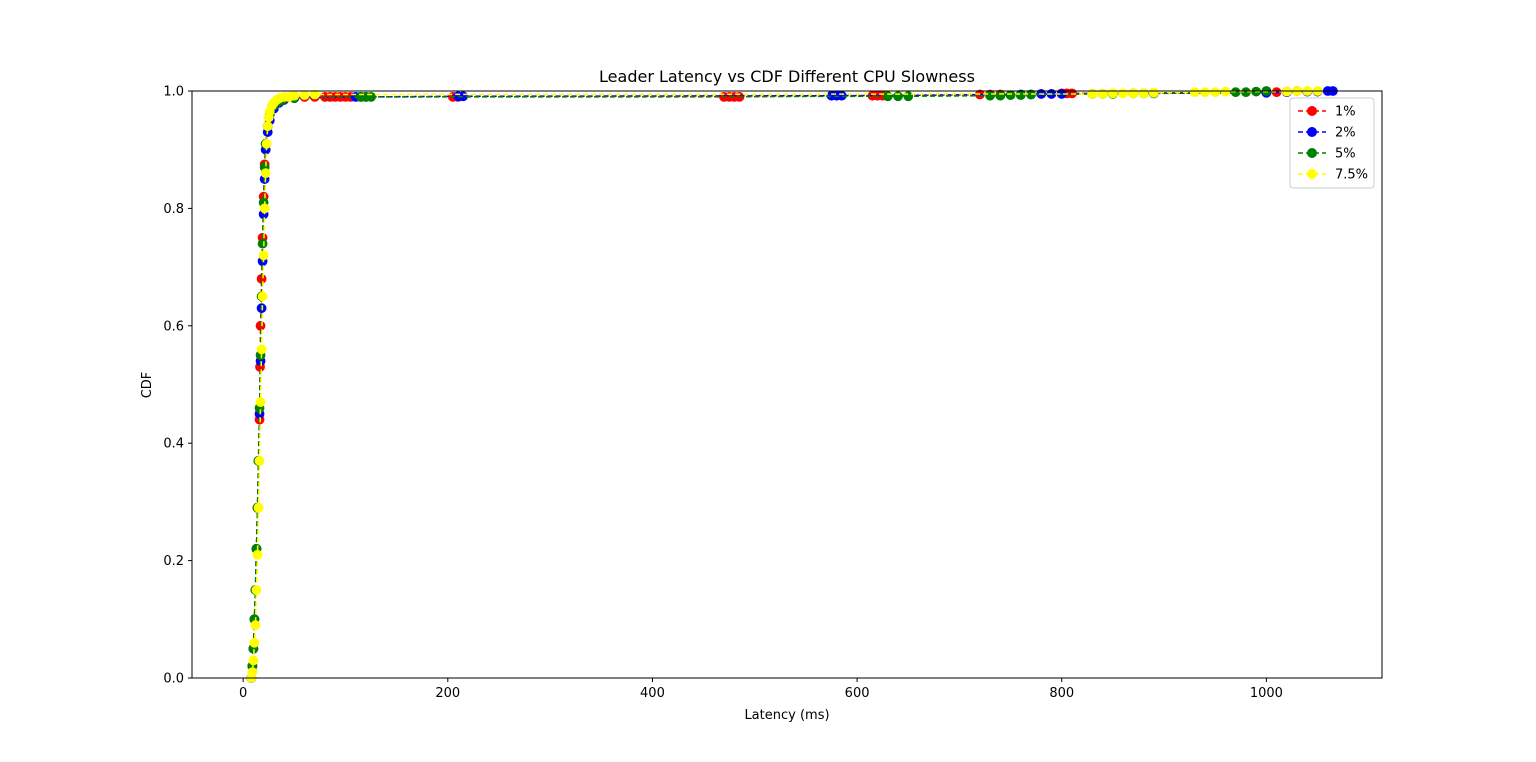 The width and height of the screenshot is (1536, 762). Describe the element at coordinates (1061, 693) in the screenshot. I see `x-tick-label: 800` at that location.